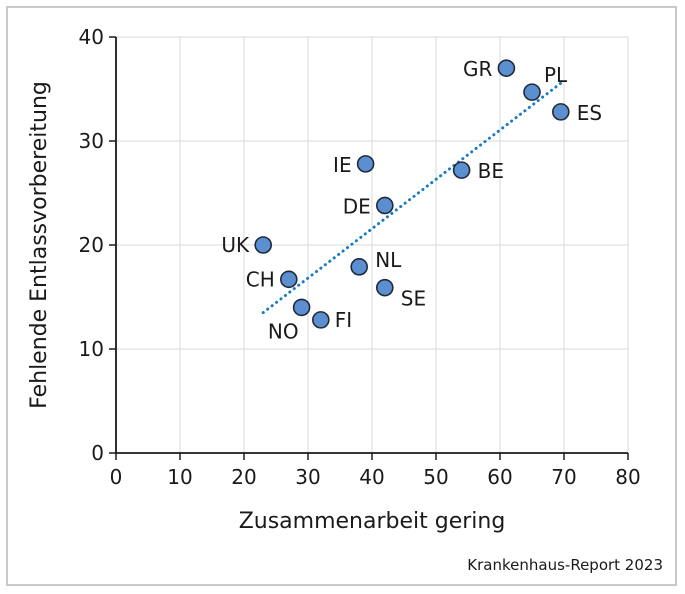  I want to click on x-tick-label: 40, so click(371, 477).